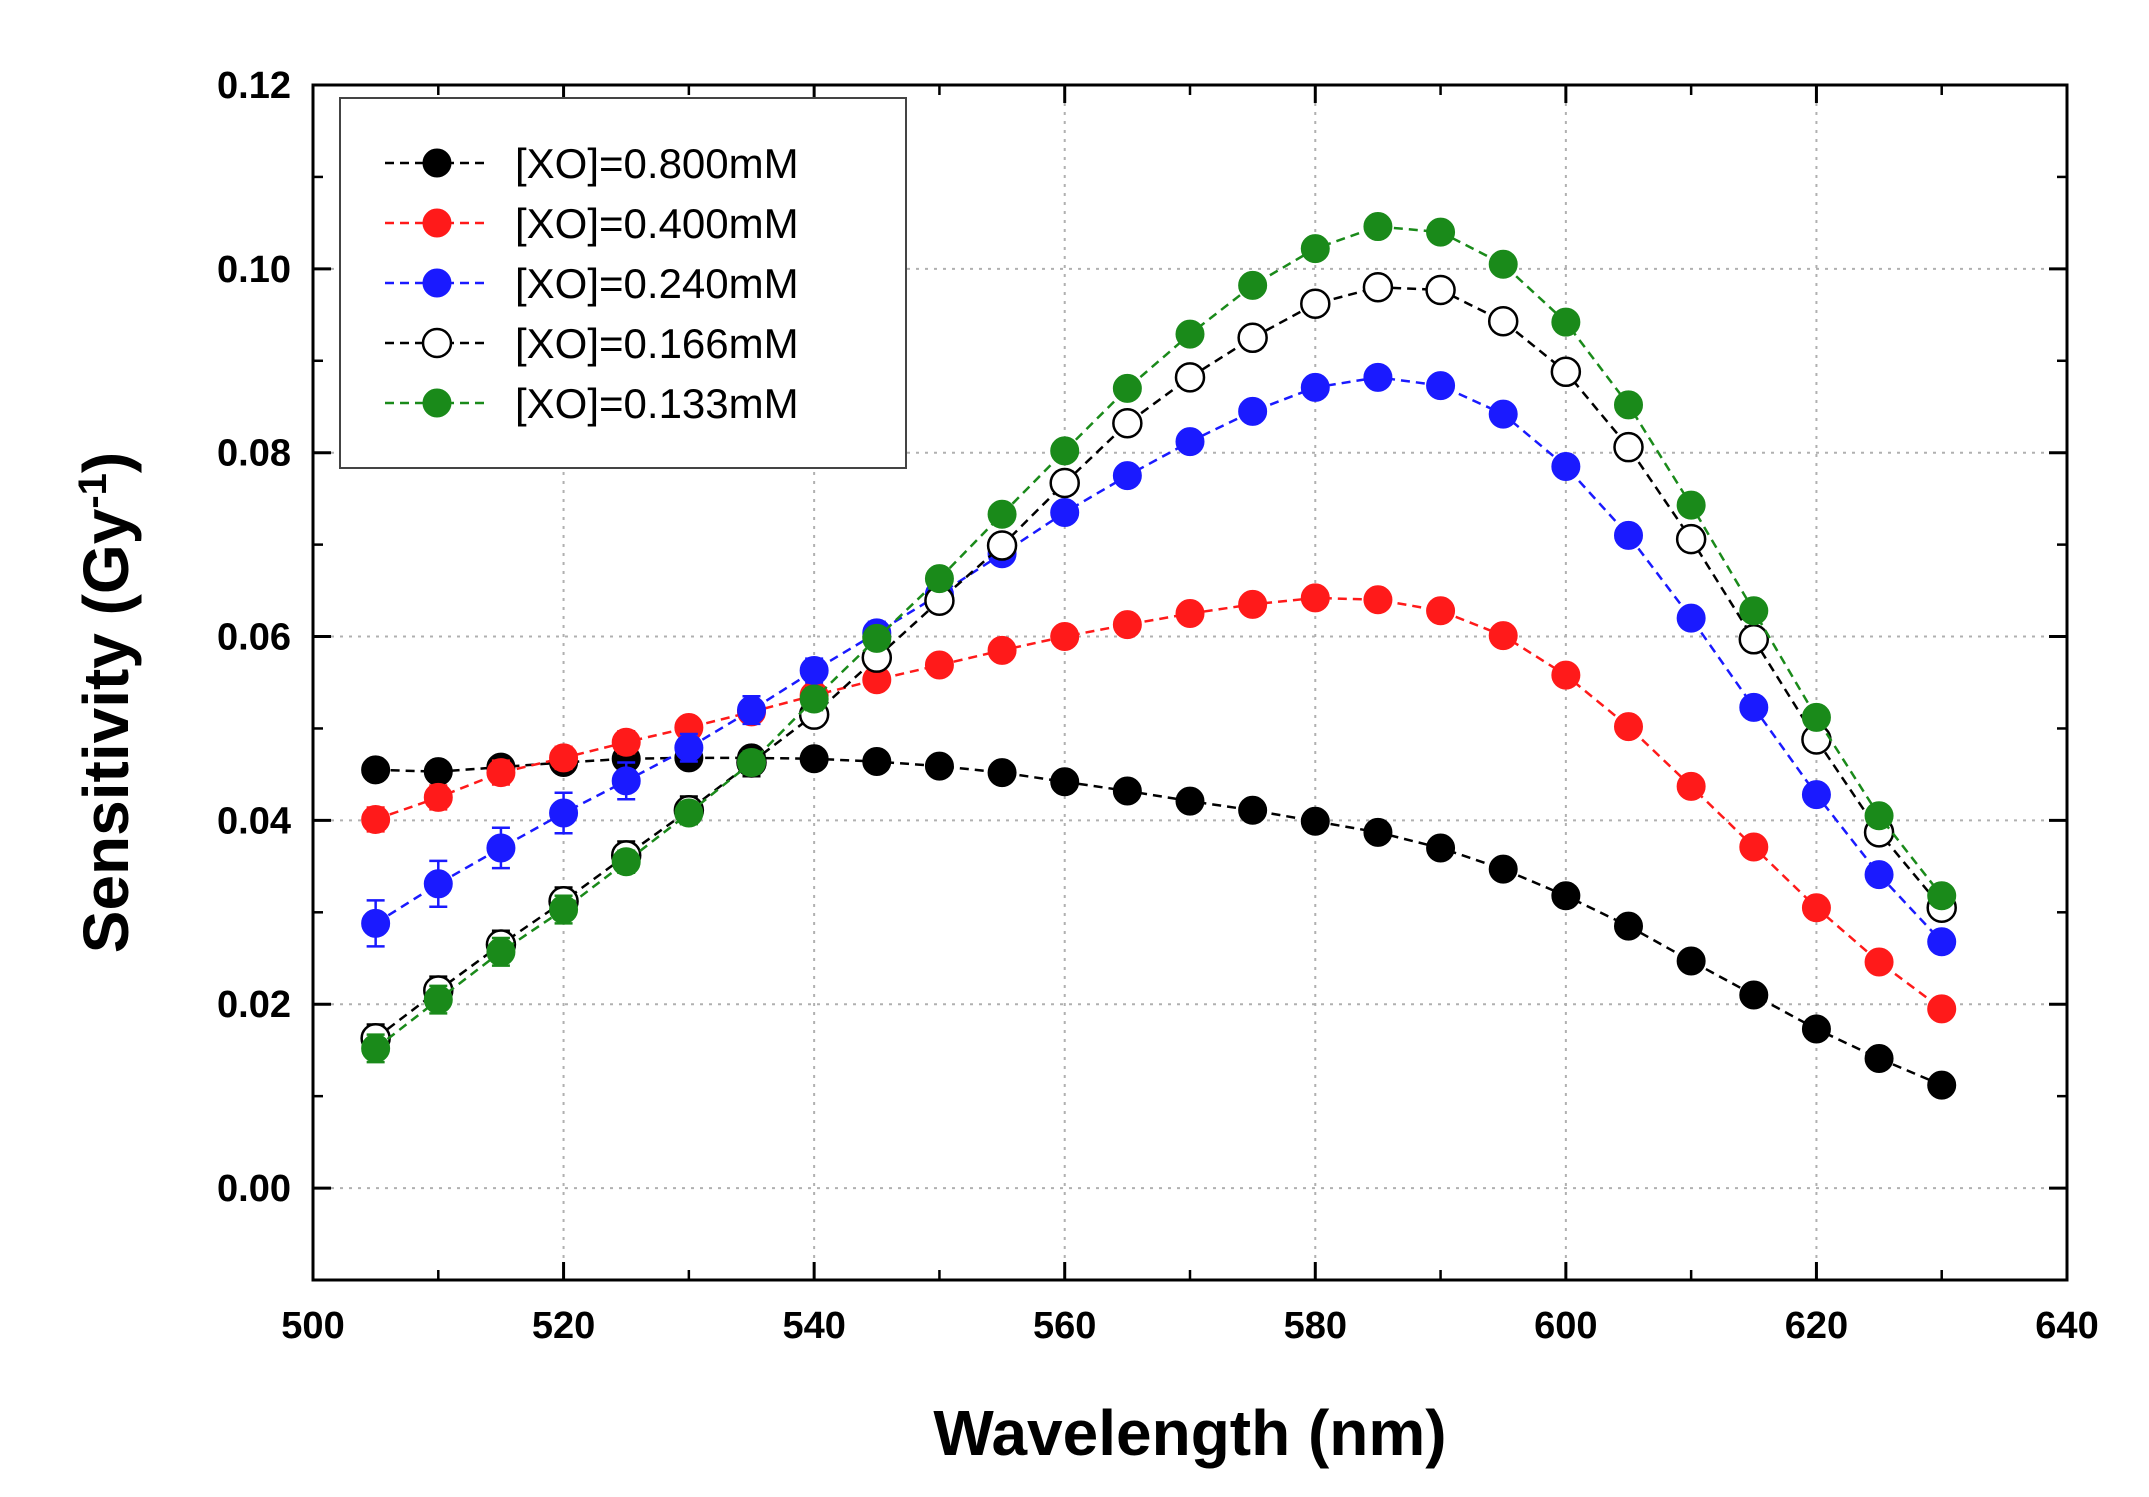 Image resolution: width=2149 pixels, height=1497 pixels. What do you see at coordinates (254, 454) in the screenshot?
I see `y-tick-label: 0.08` at bounding box center [254, 454].